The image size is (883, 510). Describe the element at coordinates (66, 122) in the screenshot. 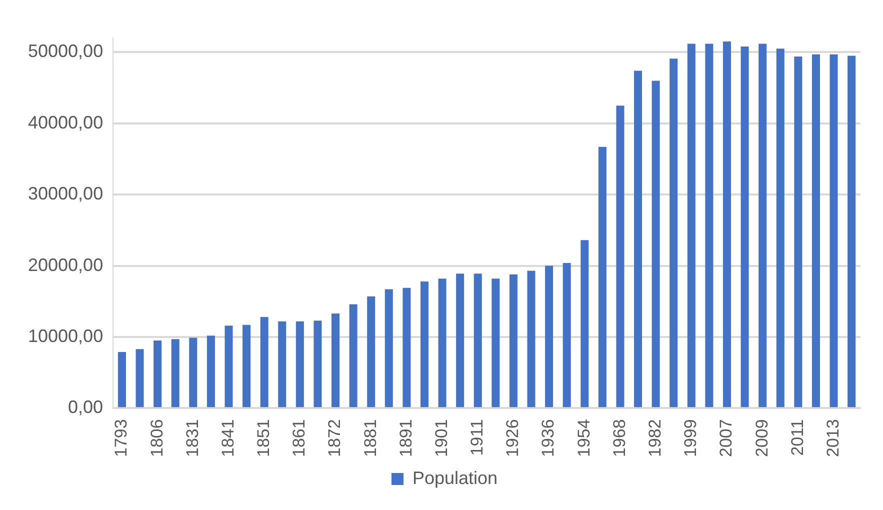

I see `y-tick-label: 40000,00` at that location.